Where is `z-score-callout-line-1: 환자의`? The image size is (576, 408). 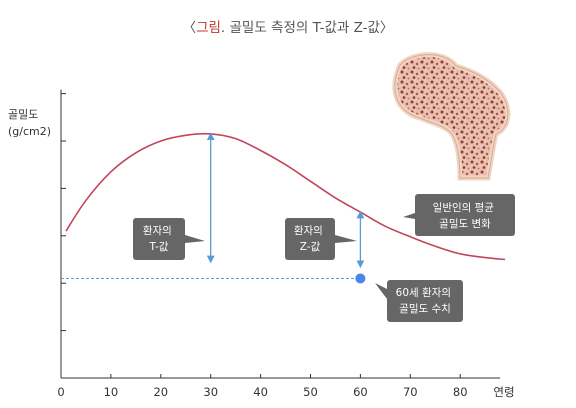
z-score-callout-line-1: 환자의 is located at coordinates (308, 231).